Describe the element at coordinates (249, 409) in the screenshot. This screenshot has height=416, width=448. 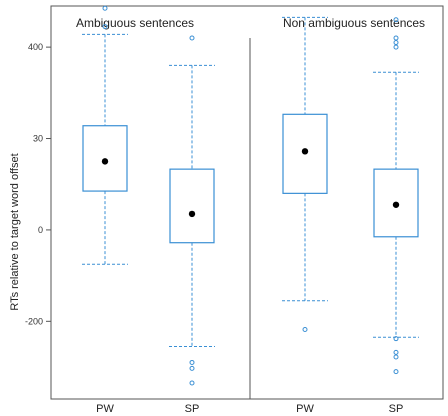
I see `category-labels: PW SP PW SP` at that location.